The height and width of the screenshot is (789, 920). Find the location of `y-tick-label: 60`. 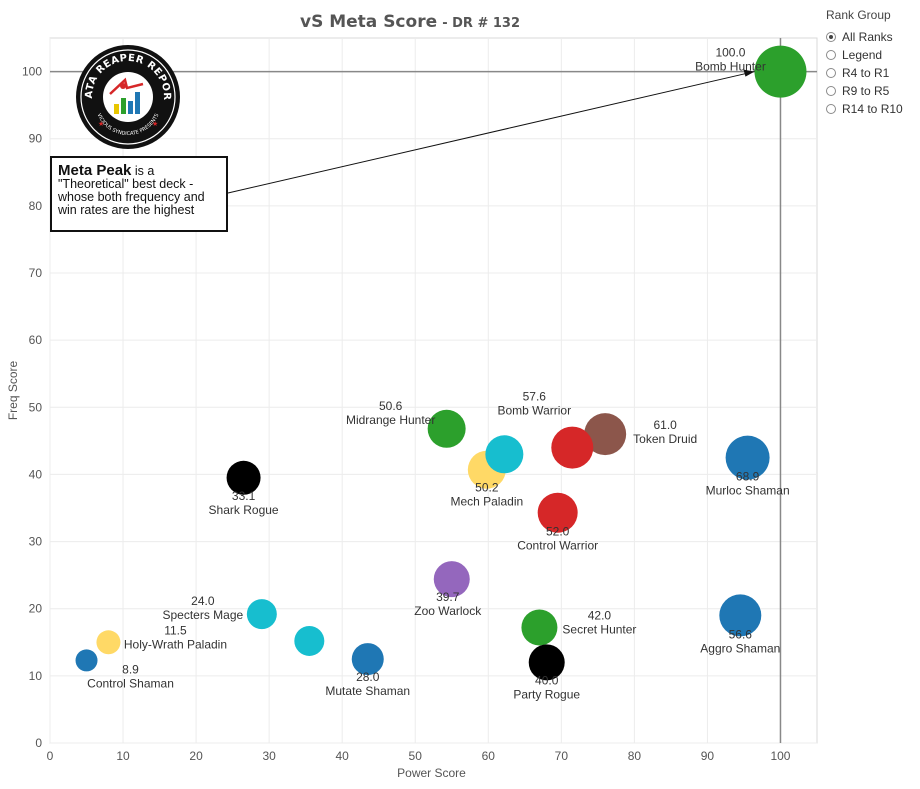

y-tick-label: 60 is located at coordinates (36, 340).